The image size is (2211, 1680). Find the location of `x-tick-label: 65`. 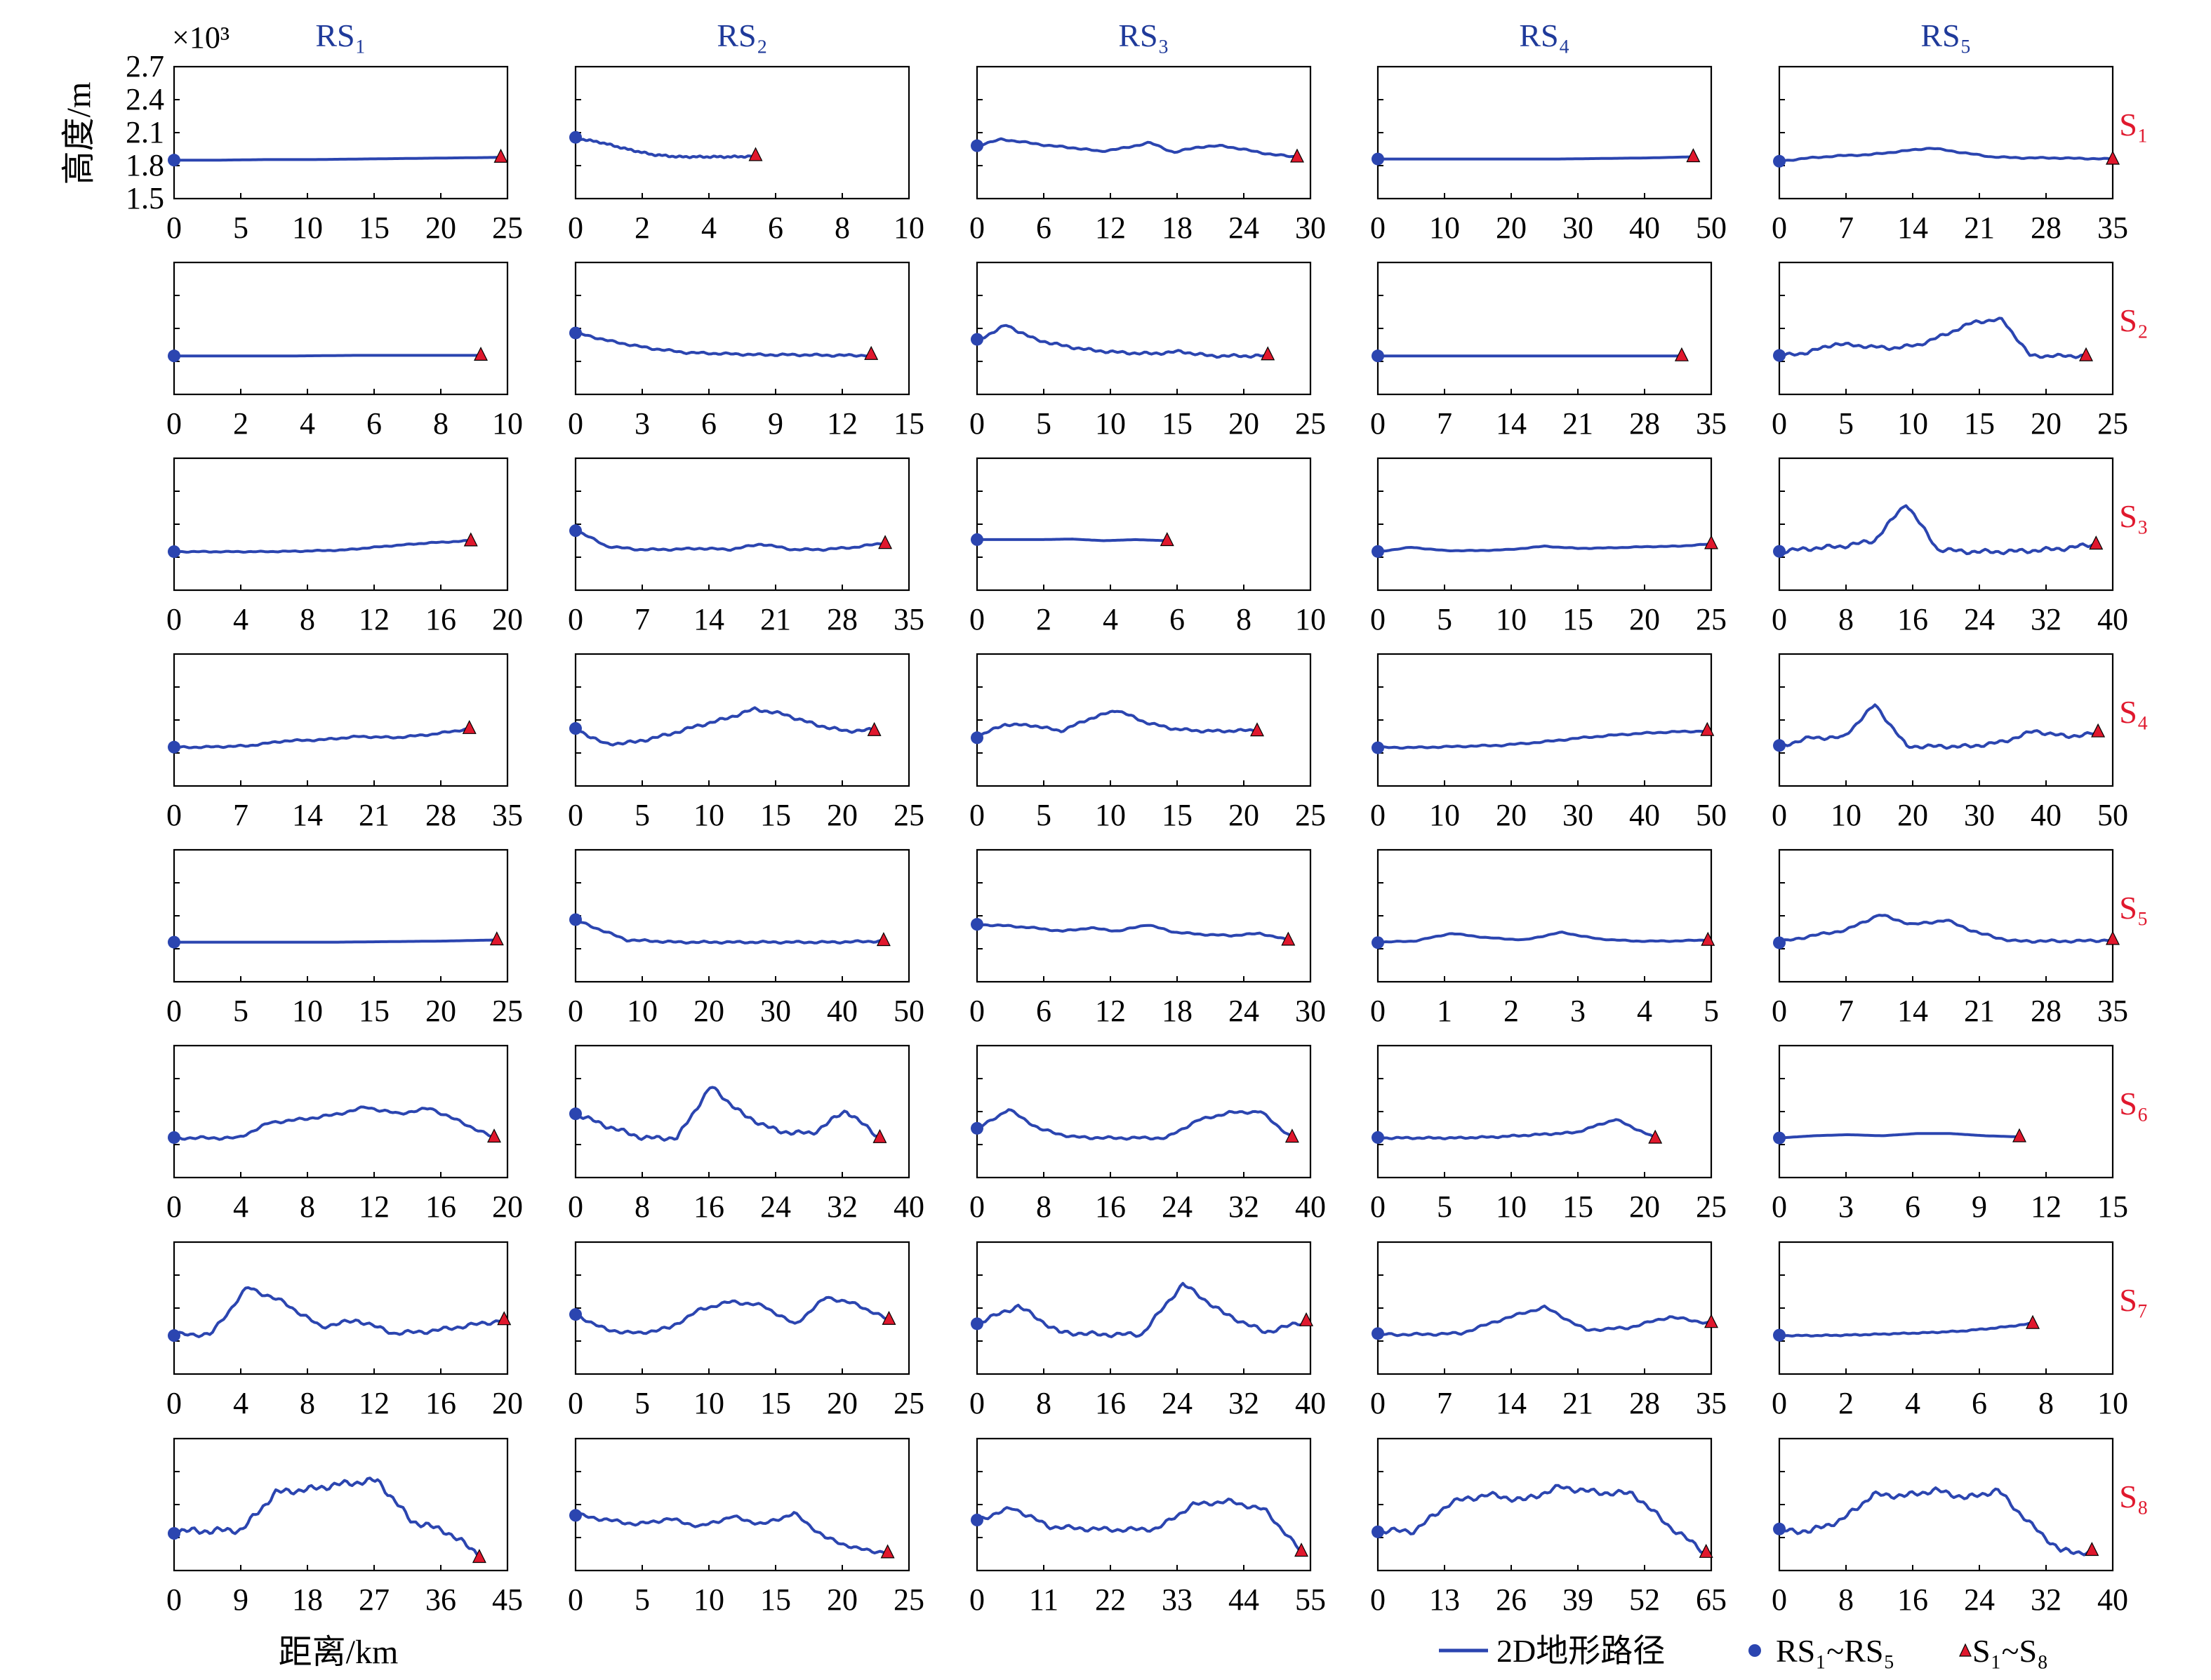

x-tick-label: 65 is located at coordinates (1711, 1599).